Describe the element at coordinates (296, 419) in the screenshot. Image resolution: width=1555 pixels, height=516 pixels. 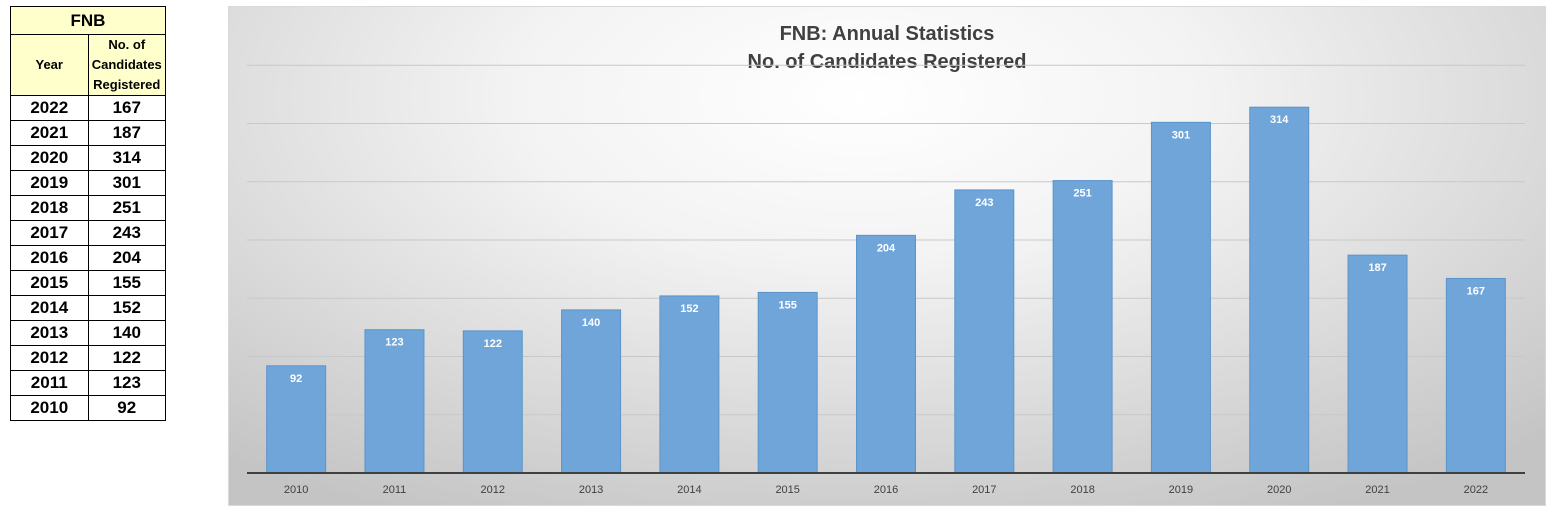
I see `bar-2010` at that location.